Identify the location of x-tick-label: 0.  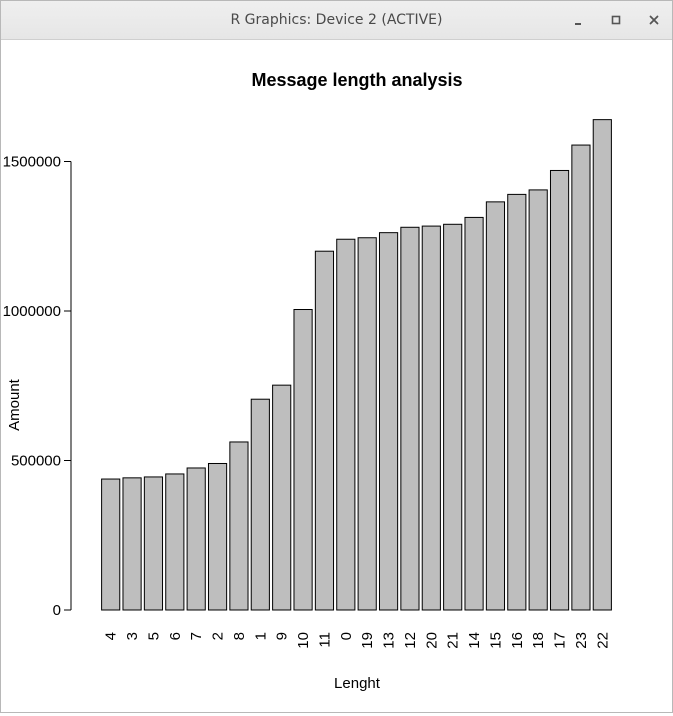
(346, 636).